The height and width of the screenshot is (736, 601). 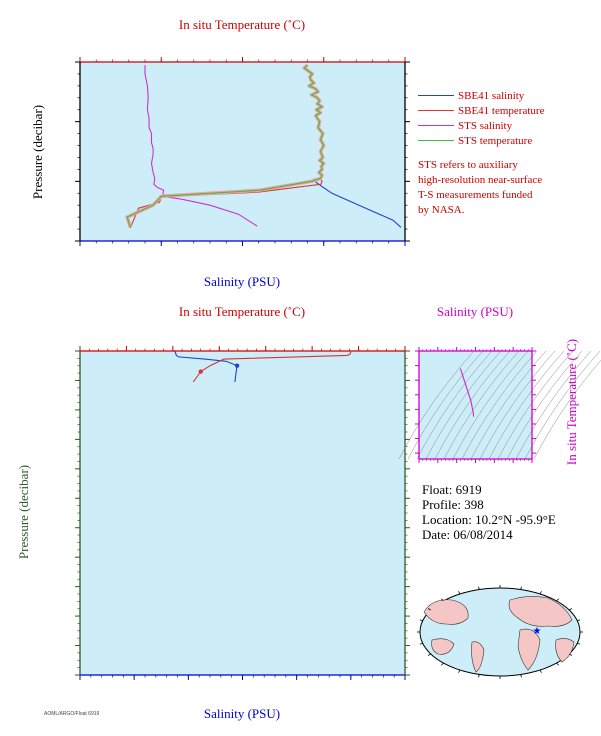 I want to click on legend-note-line: STS refers to auxiliary, so click(x=468, y=165).